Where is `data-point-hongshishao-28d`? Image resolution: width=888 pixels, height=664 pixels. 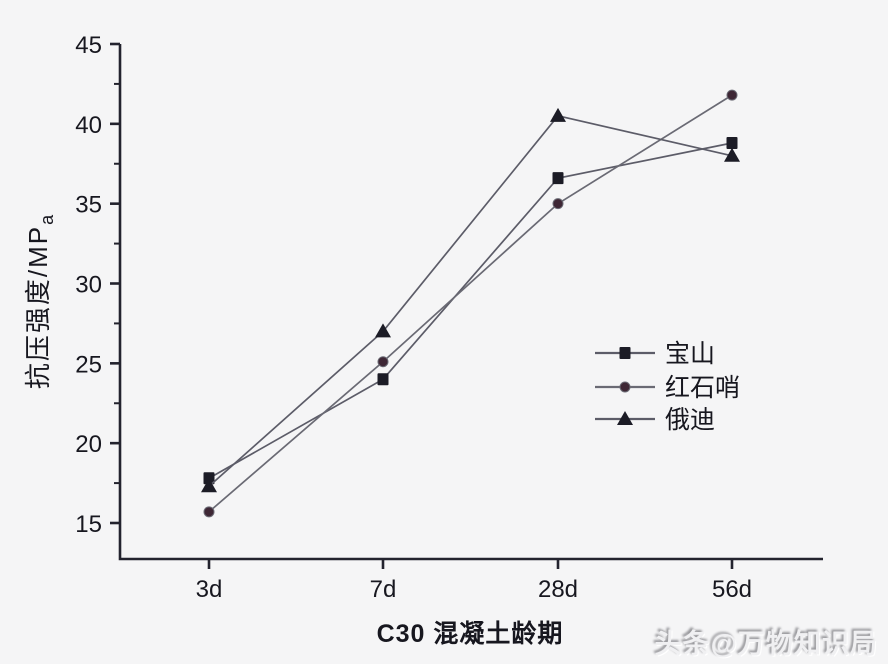
data-point-hongshishao-28d is located at coordinates (558, 204).